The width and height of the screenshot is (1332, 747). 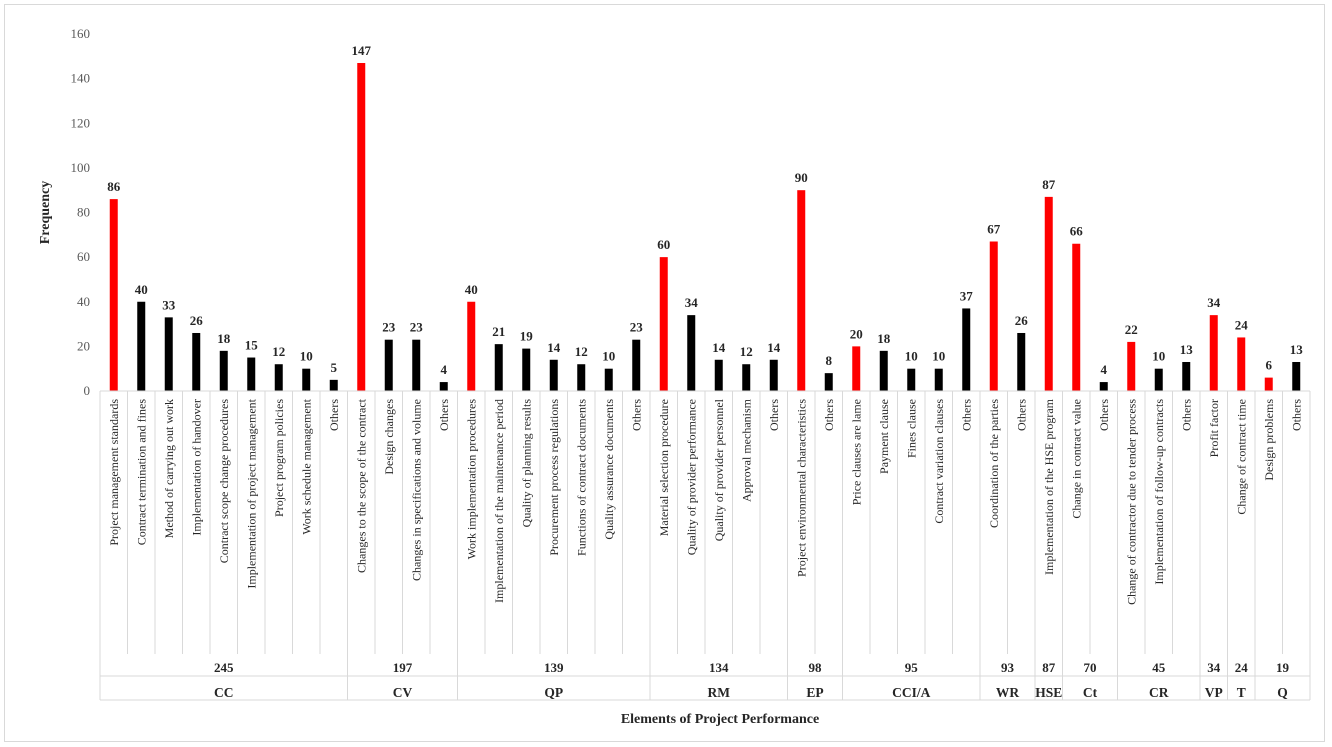 What do you see at coordinates (527, 336) in the screenshot?
I see `data-label: 19` at bounding box center [527, 336].